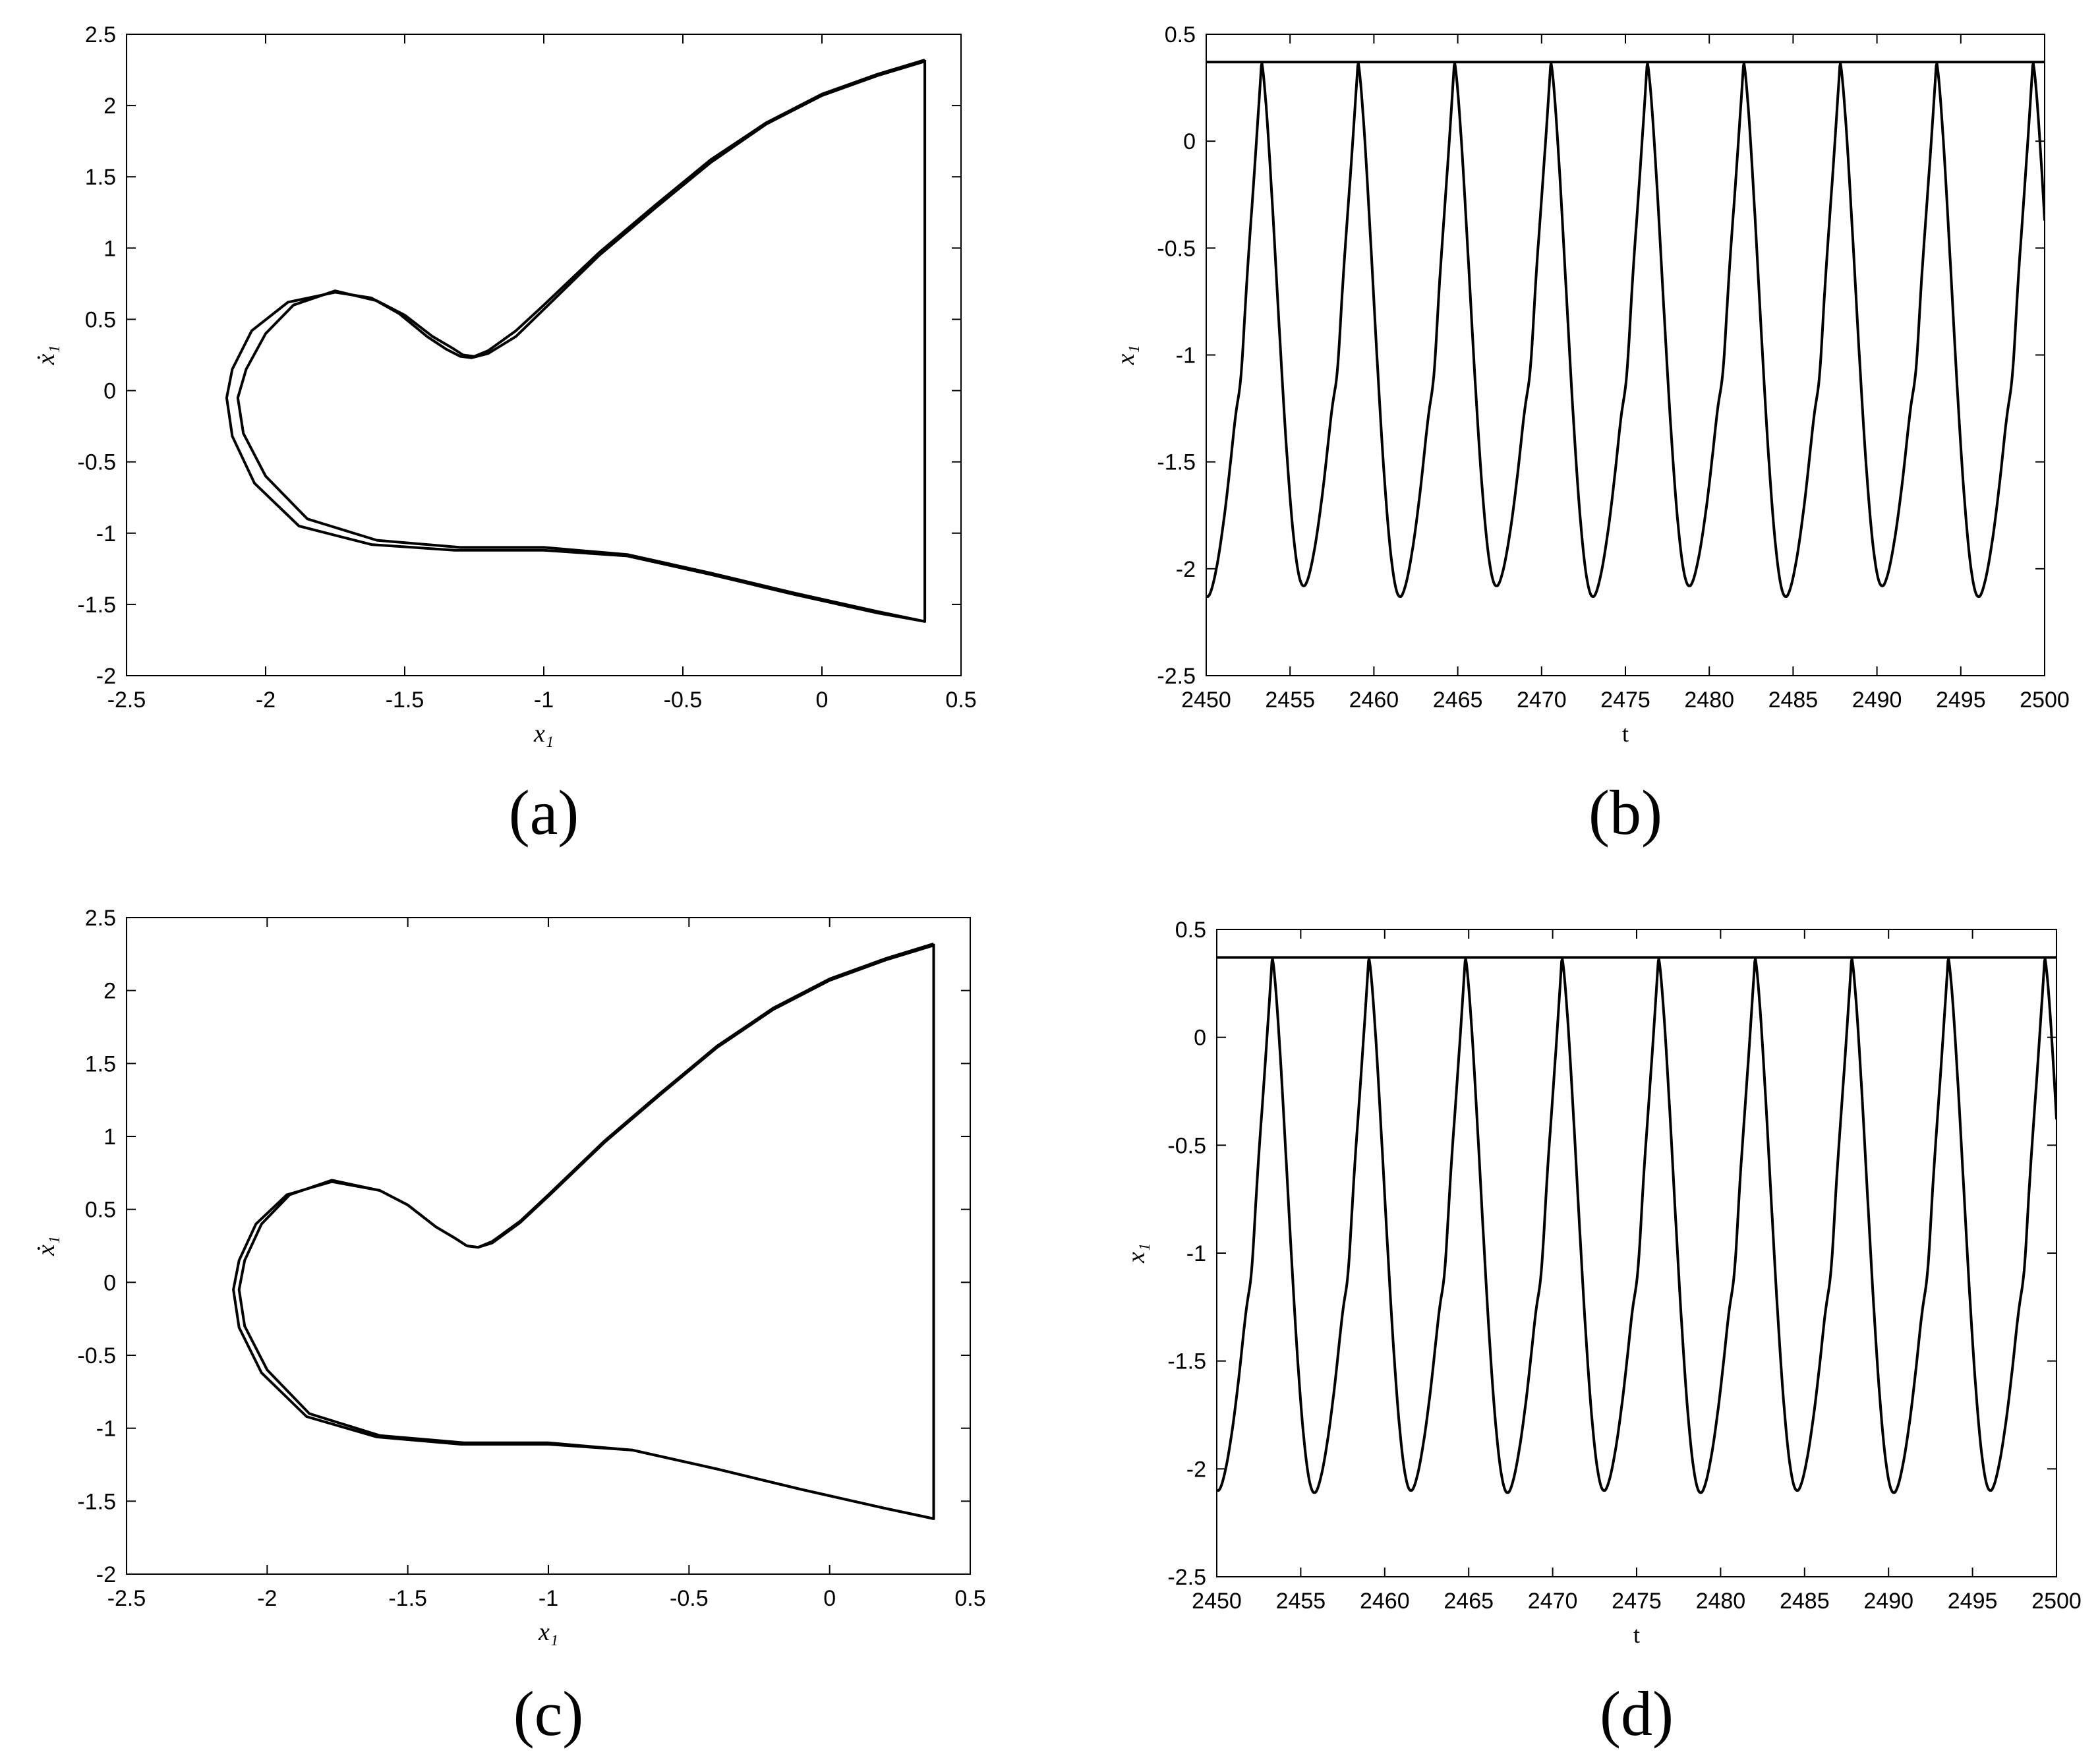  I want to click on axes-frame-b, so click(1625, 355).